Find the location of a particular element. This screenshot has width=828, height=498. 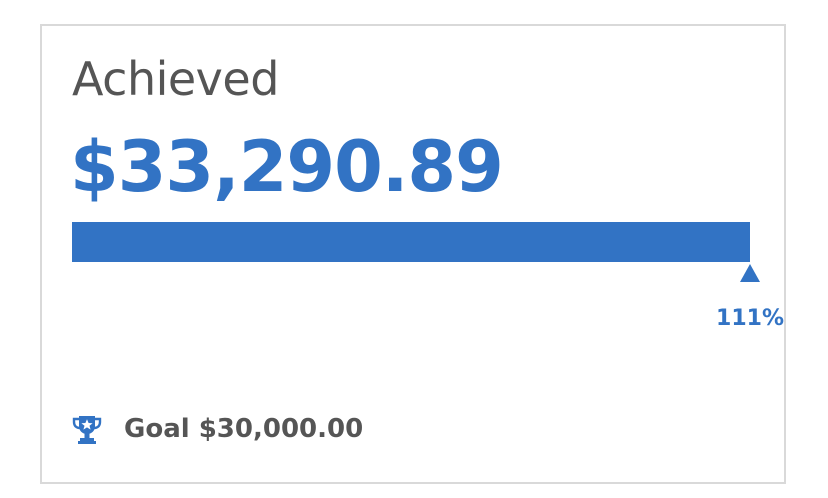

progress-bar-fill is located at coordinates (411, 242).